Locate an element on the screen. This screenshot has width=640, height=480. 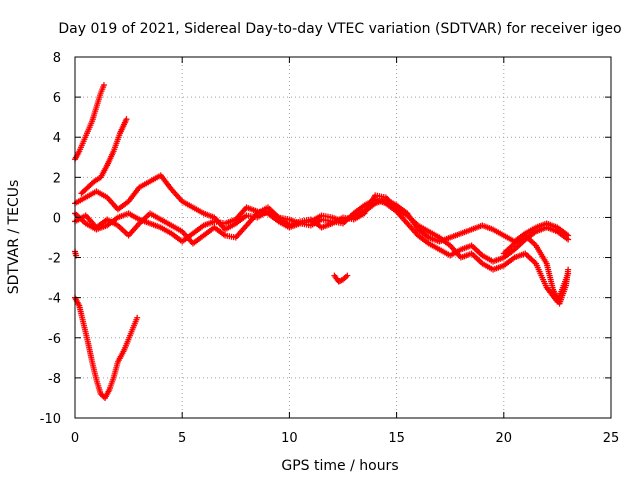
series-arc-mid-up is located at coordinates (104, 156).